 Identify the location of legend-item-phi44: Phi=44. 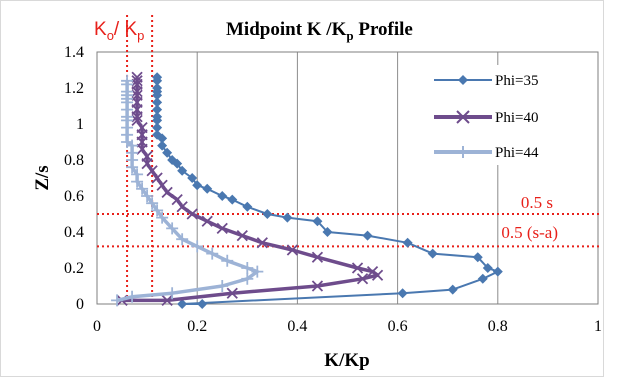
(486, 153).